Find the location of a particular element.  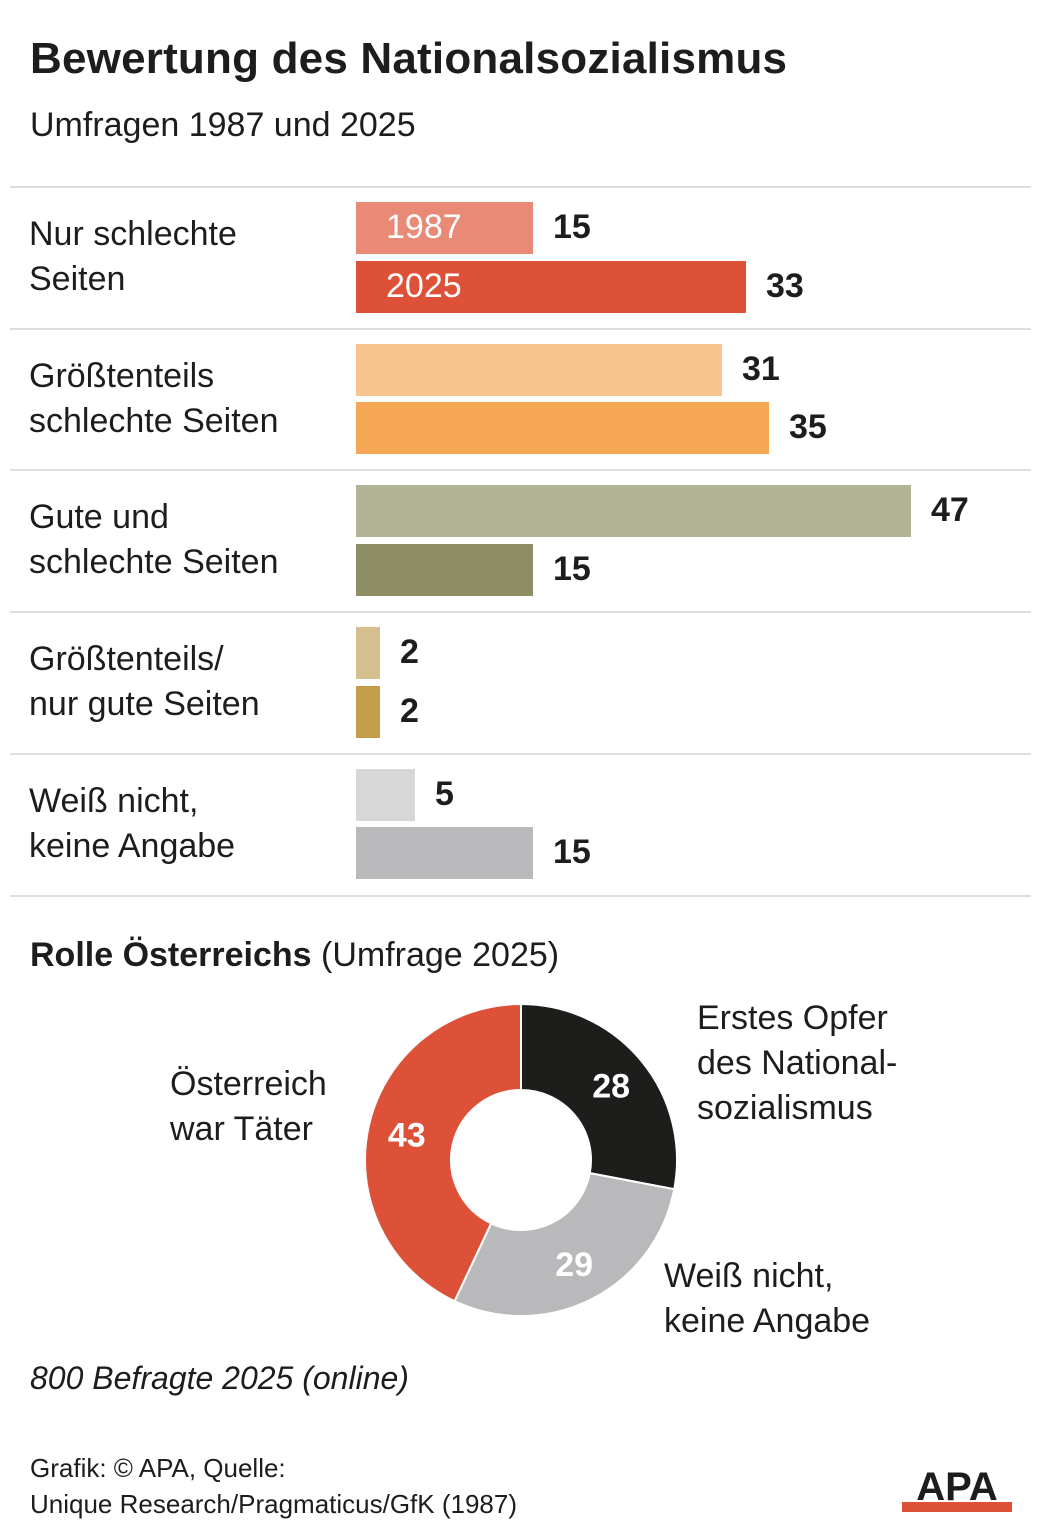

data-label: 31 is located at coordinates (761, 369).